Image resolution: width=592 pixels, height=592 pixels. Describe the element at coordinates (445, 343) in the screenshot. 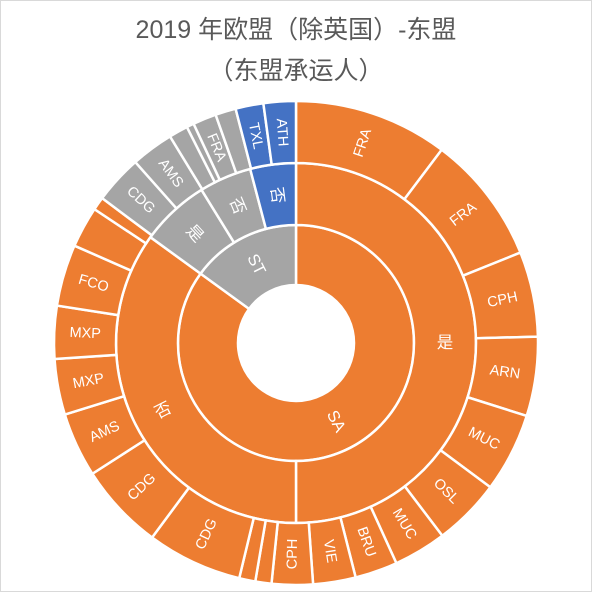

I see `middle-label-0: 是` at that location.